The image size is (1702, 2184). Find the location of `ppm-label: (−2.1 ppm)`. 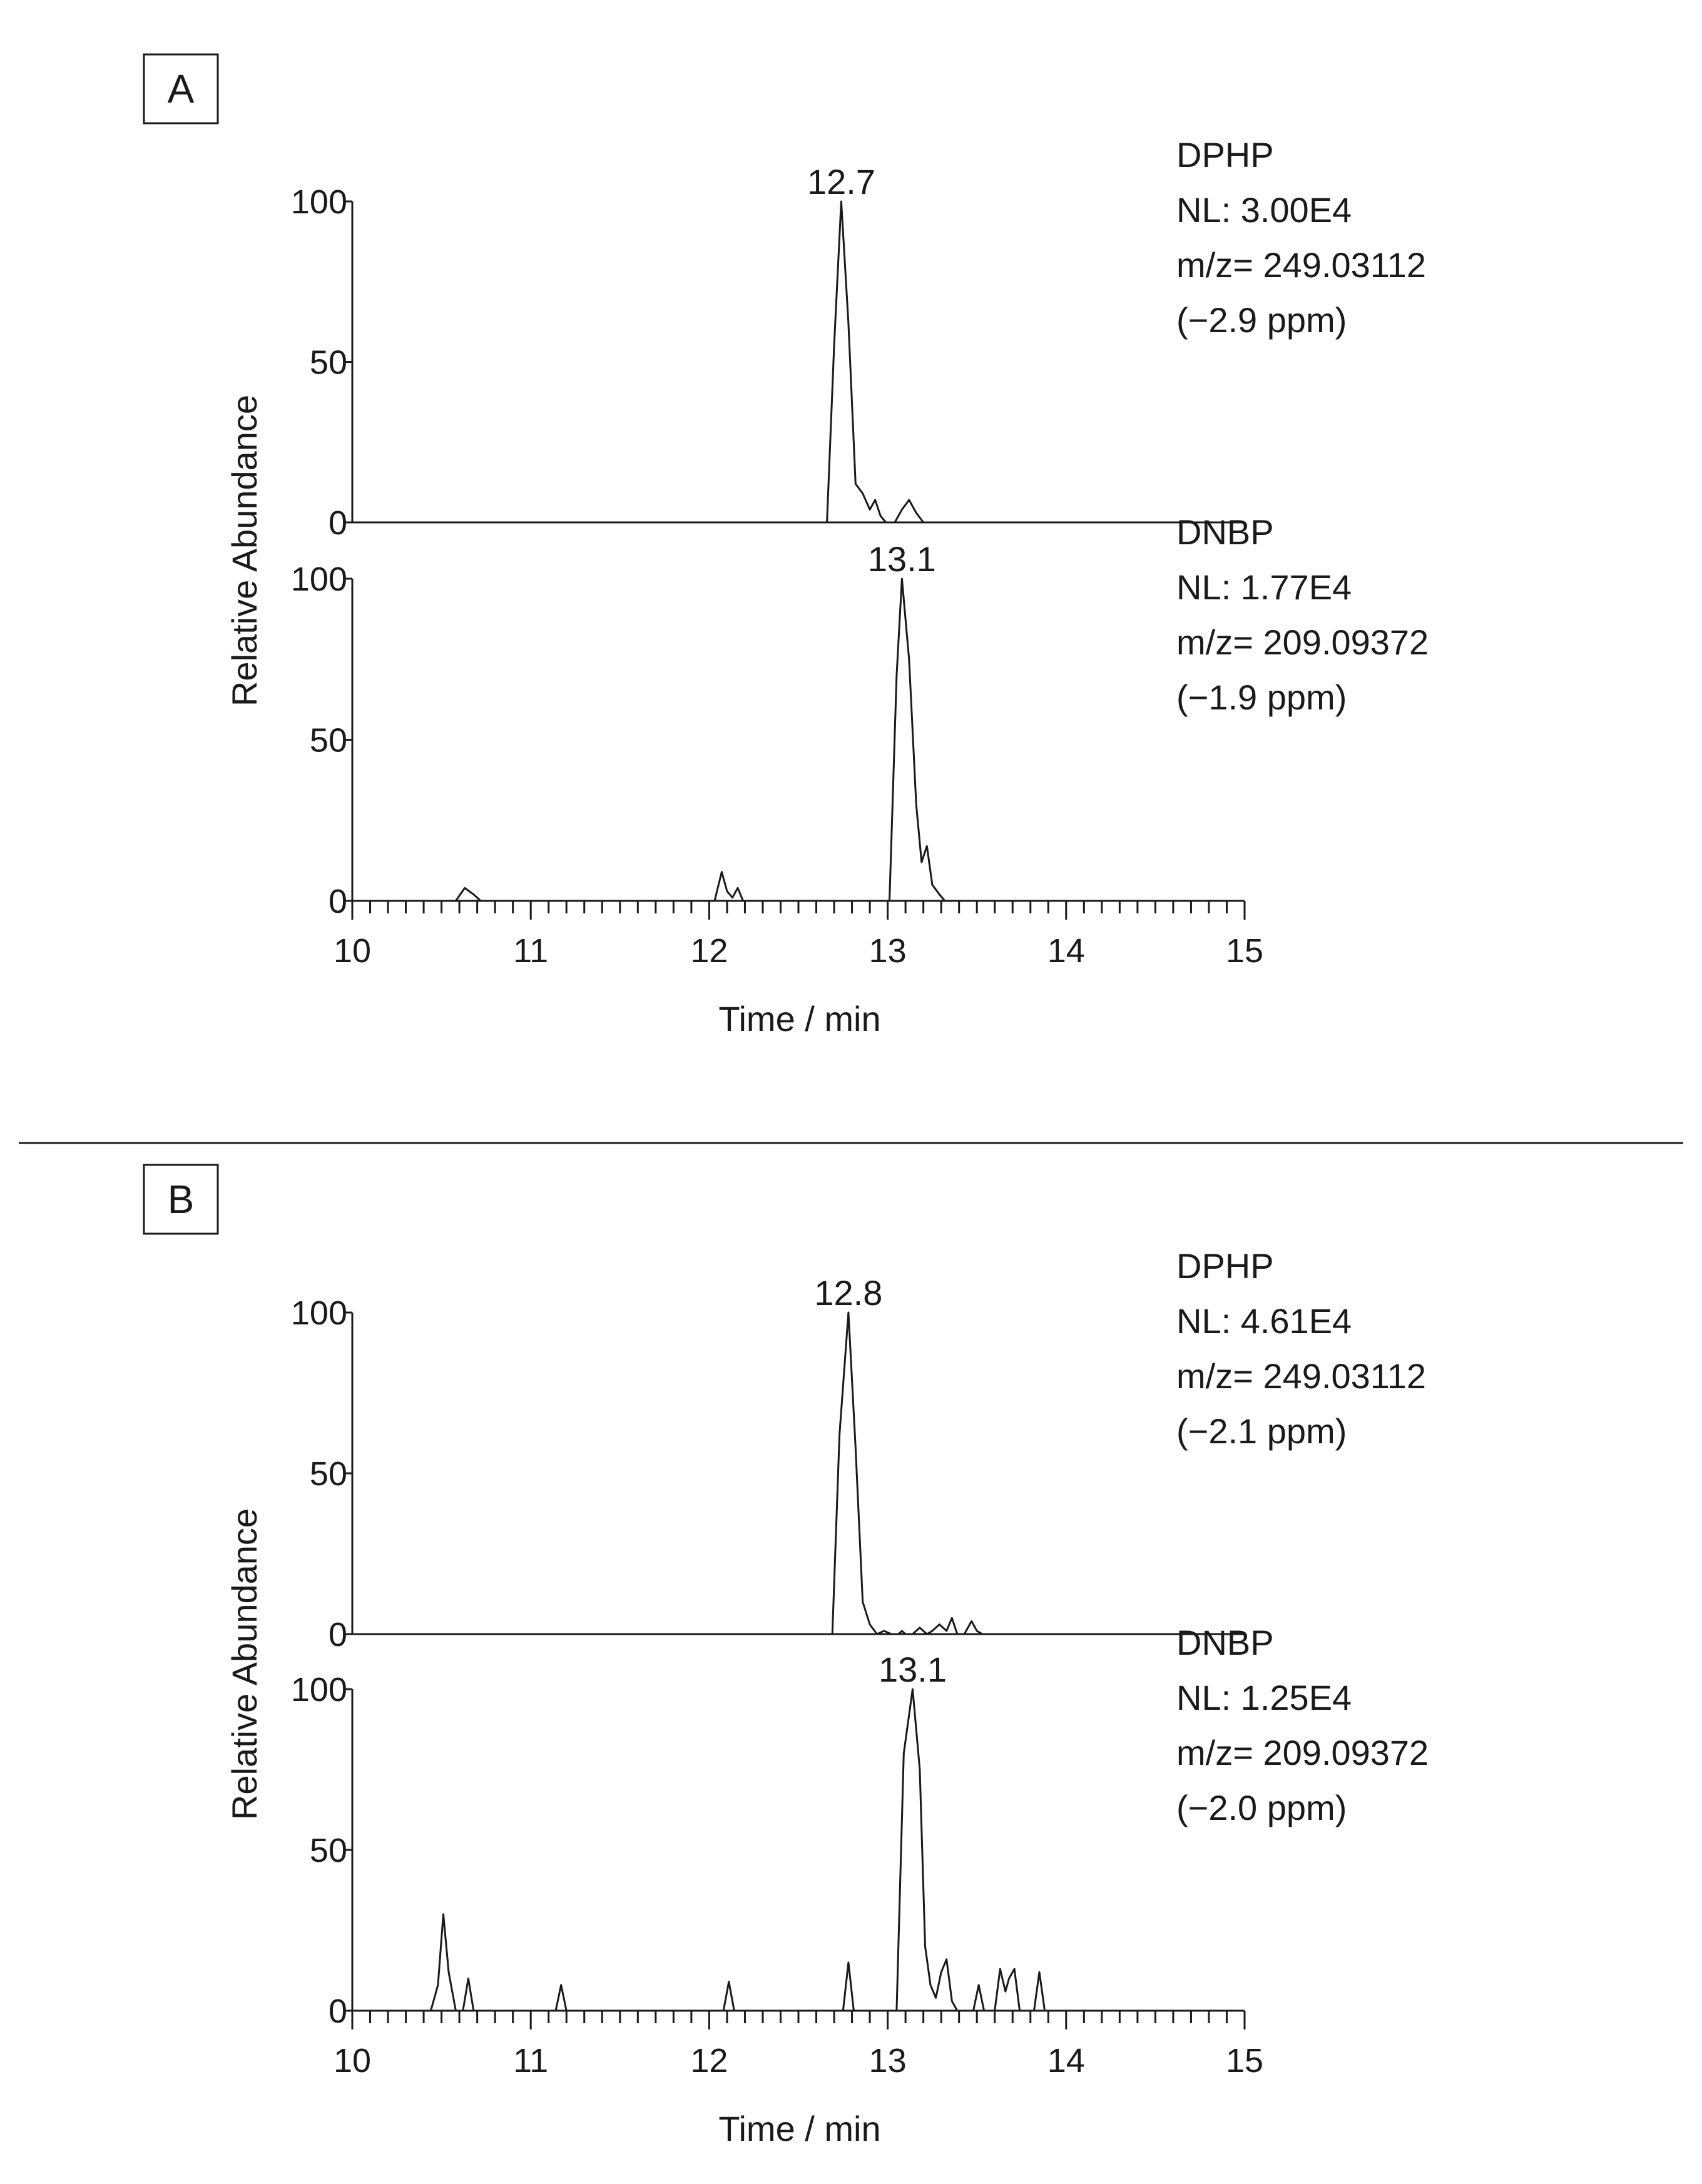

ppm-label: (−2.1 ppm) is located at coordinates (1261, 1431).